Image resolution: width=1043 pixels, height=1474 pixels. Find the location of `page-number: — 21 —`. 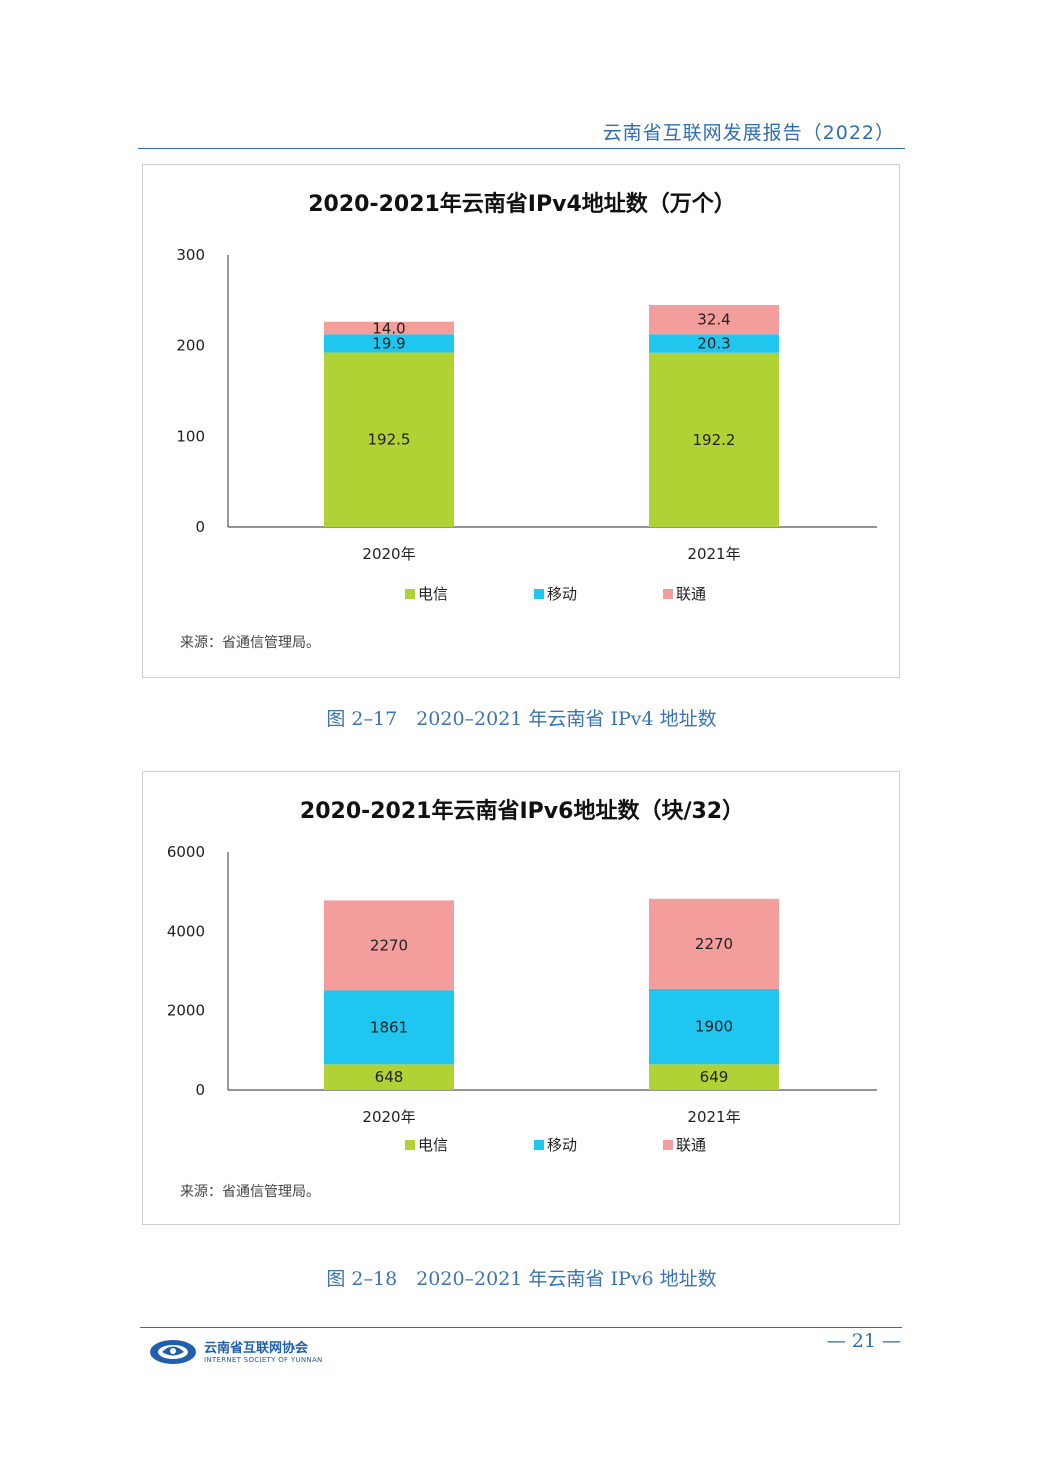

page-number: — 21 — is located at coordinates (863, 1341).